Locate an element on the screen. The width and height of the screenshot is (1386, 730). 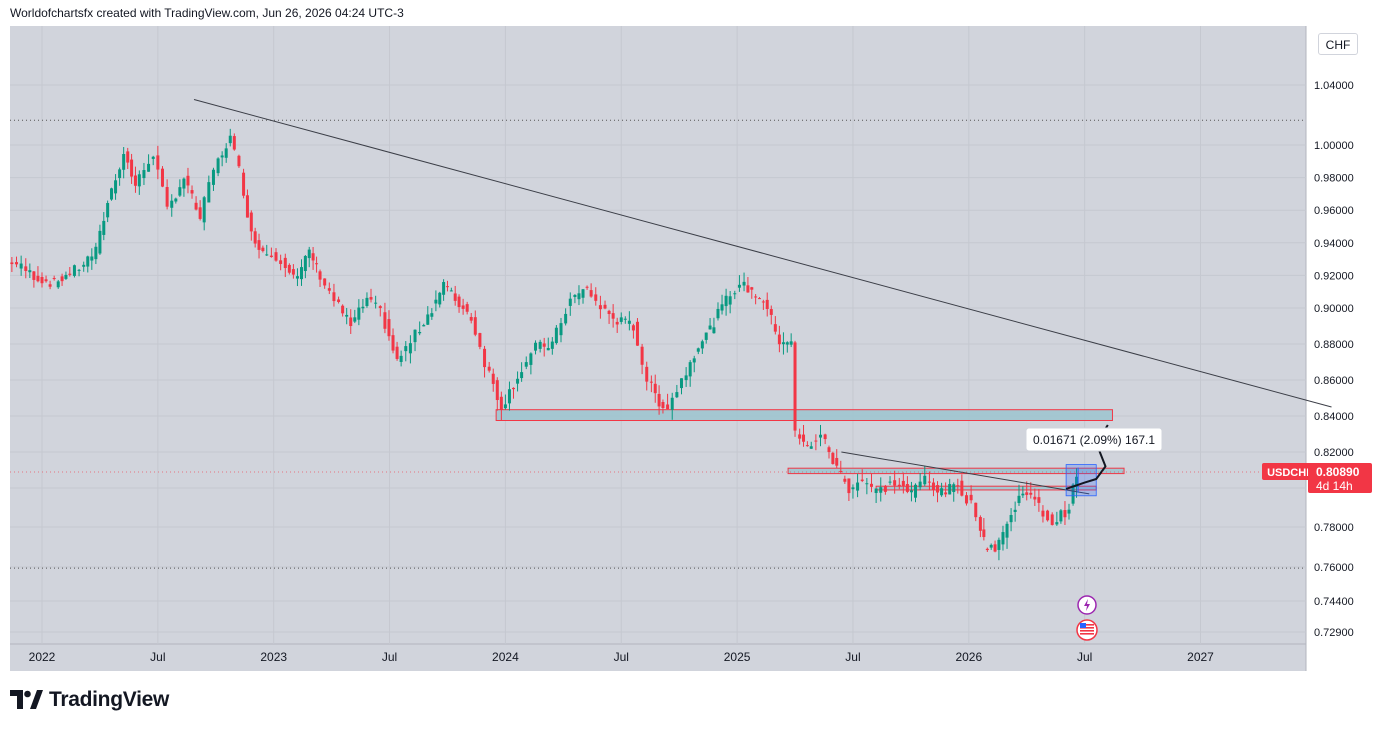
support-zone-upper is located at coordinates (804, 415).